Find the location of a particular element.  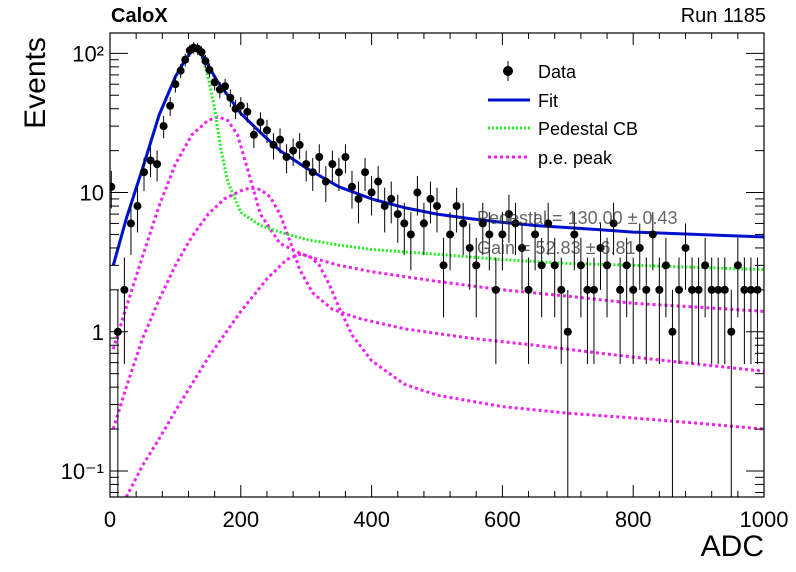

legend-label: Data is located at coordinates (557, 72).